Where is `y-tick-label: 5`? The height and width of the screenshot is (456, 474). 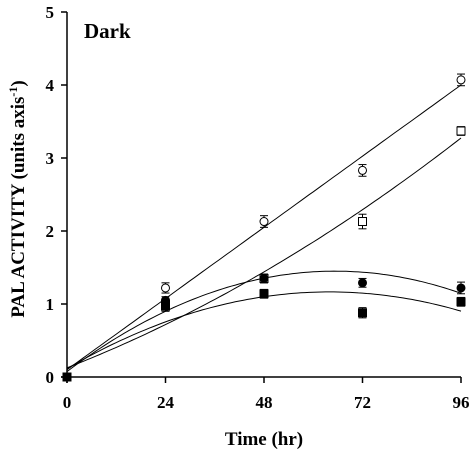 y-tick-label: 5 is located at coordinates (50, 12).